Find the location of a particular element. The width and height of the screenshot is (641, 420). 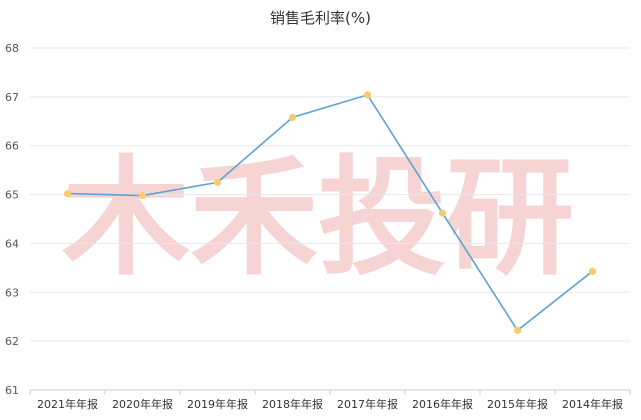

y-tick-label: 66 is located at coordinates (12, 146).